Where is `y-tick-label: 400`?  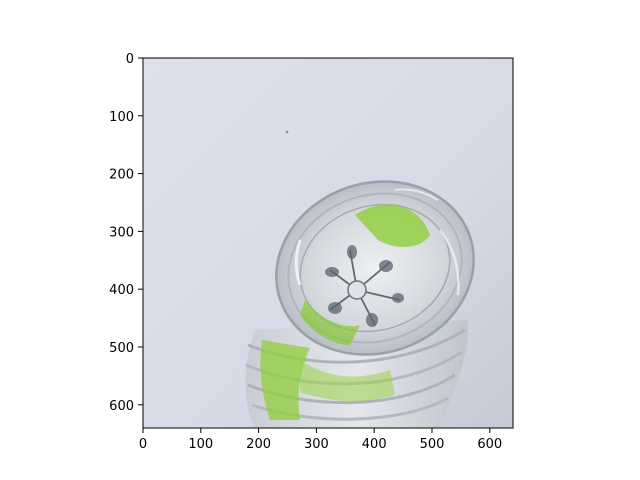
y-tick-label: 400 is located at coordinates (121, 290).